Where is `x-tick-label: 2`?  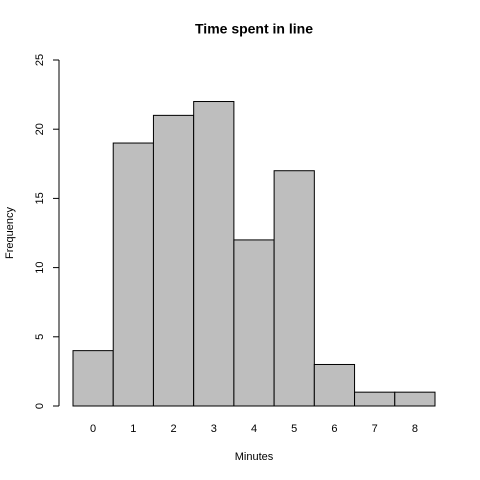
x-tick-label: 2 is located at coordinates (173, 429).